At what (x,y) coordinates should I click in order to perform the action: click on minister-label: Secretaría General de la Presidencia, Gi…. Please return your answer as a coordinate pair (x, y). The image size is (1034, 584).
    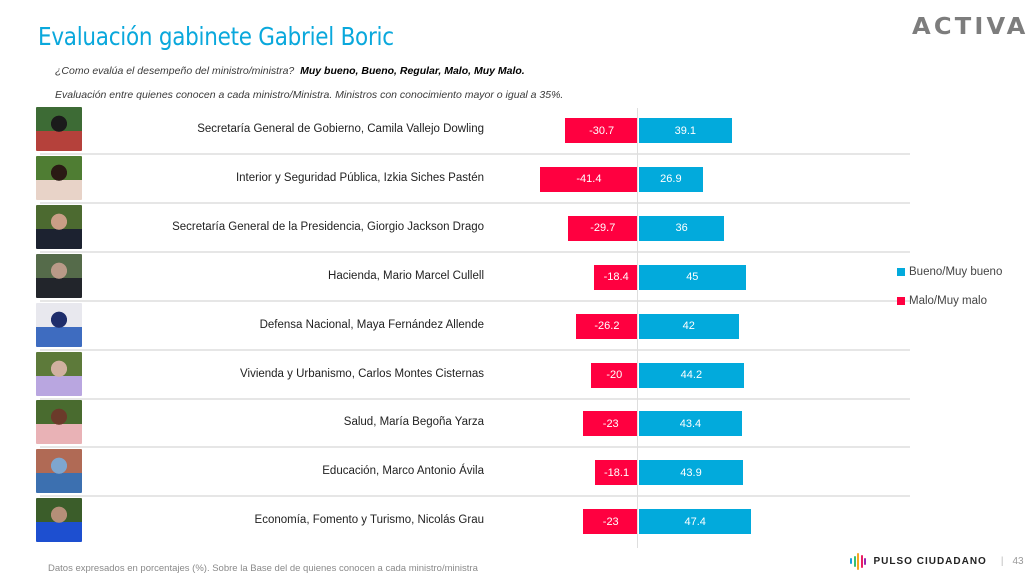
    Looking at the image, I should click on (328, 226).